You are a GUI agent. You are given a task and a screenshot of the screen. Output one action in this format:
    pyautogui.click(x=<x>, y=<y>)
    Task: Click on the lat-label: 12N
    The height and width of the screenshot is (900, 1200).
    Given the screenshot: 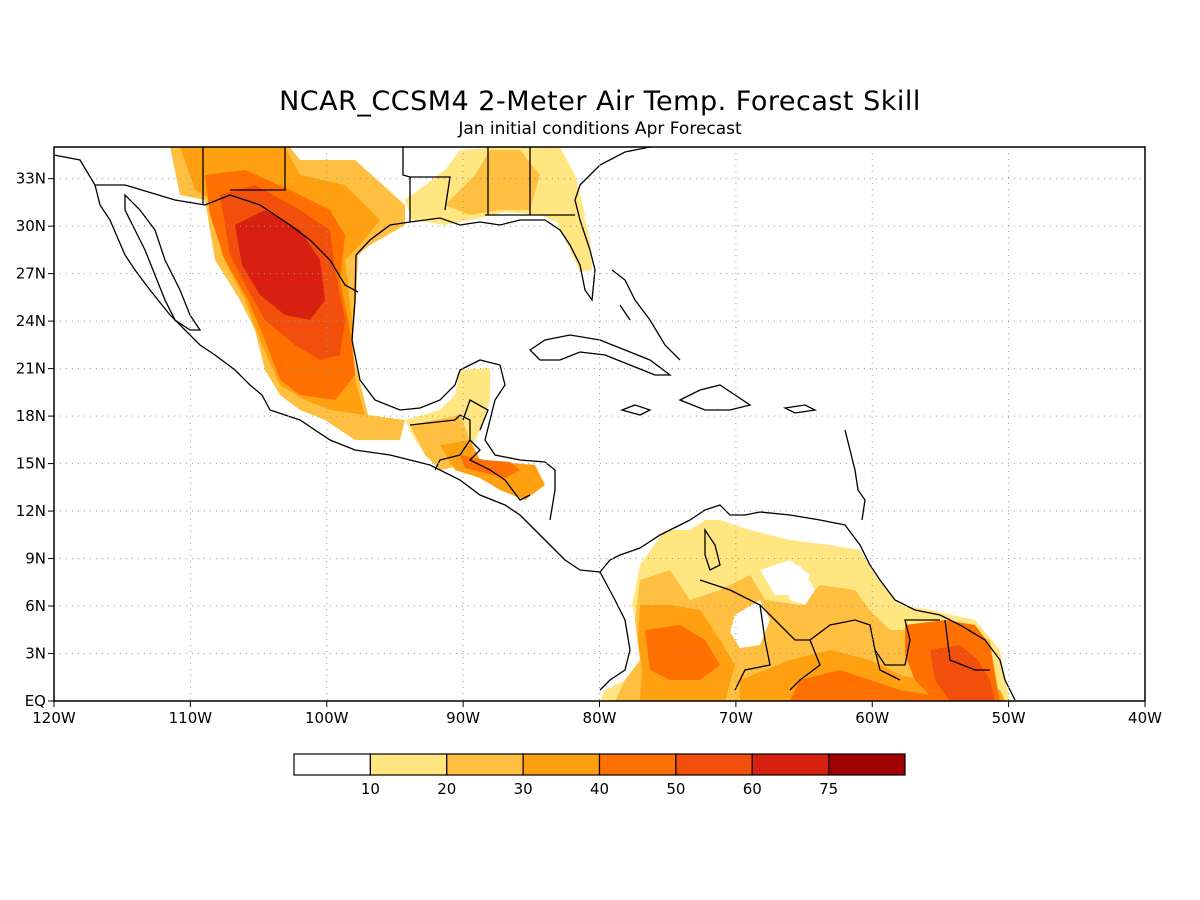 What is the action you would take?
    pyautogui.click(x=31, y=511)
    